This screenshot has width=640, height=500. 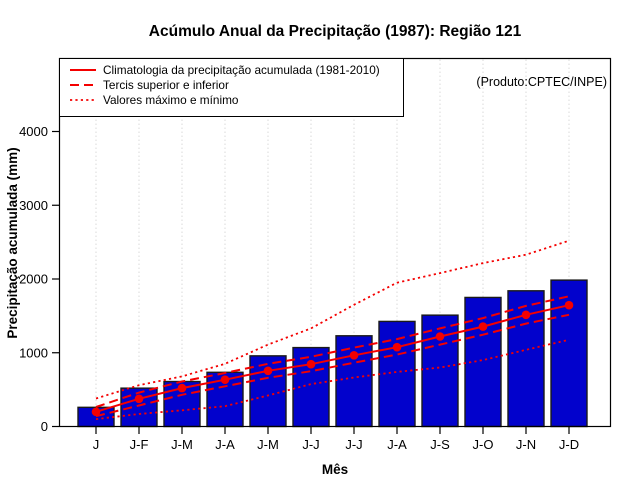 What do you see at coordinates (440, 444) in the screenshot?
I see `x-tick-label: J-S` at bounding box center [440, 444].